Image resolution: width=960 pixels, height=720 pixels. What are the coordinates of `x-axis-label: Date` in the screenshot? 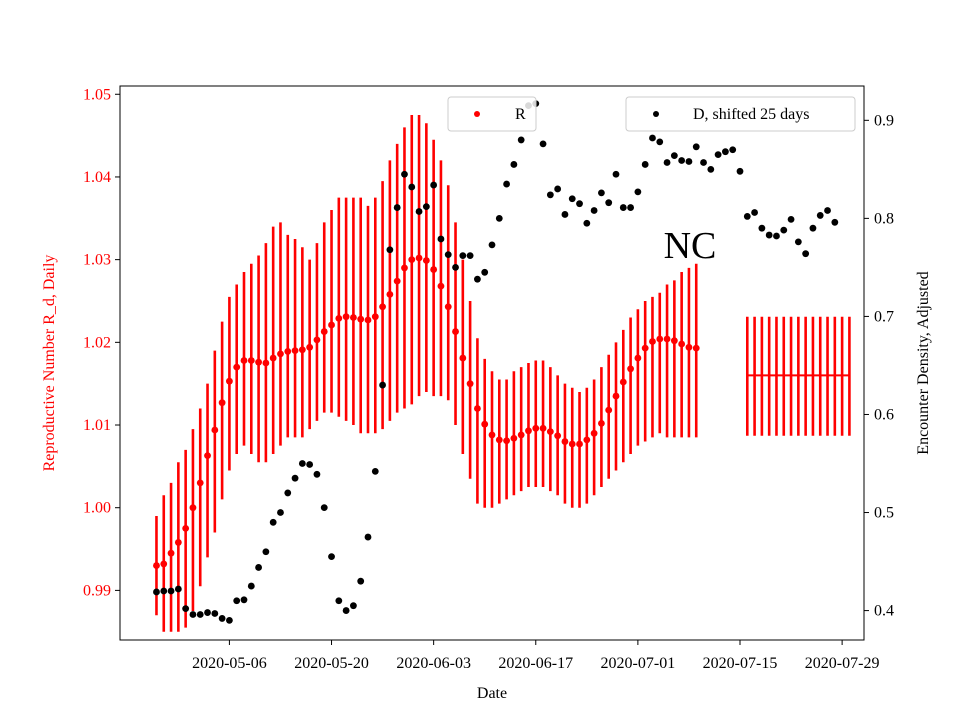 It's located at (492, 693).